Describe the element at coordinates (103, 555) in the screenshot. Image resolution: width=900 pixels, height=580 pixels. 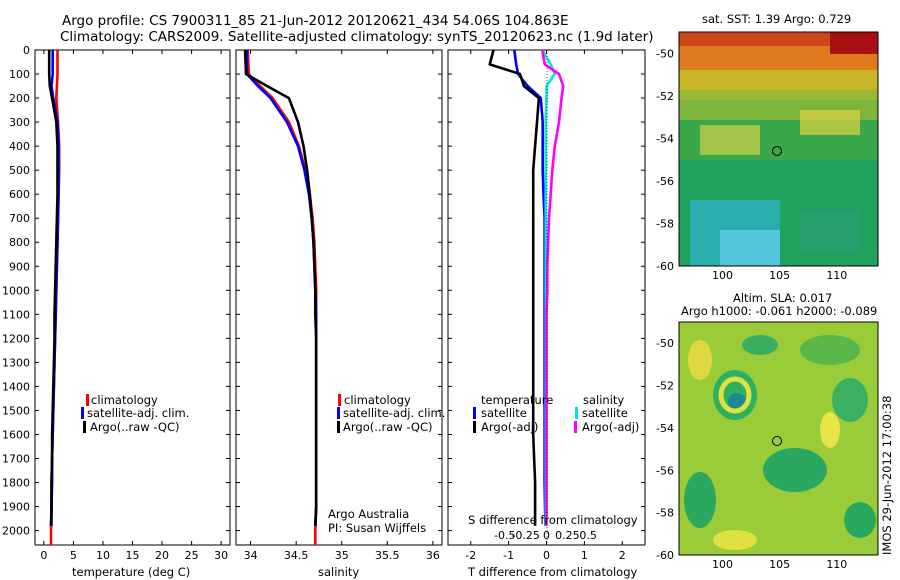
I see `temperature-x-tick-label: 10` at that location.